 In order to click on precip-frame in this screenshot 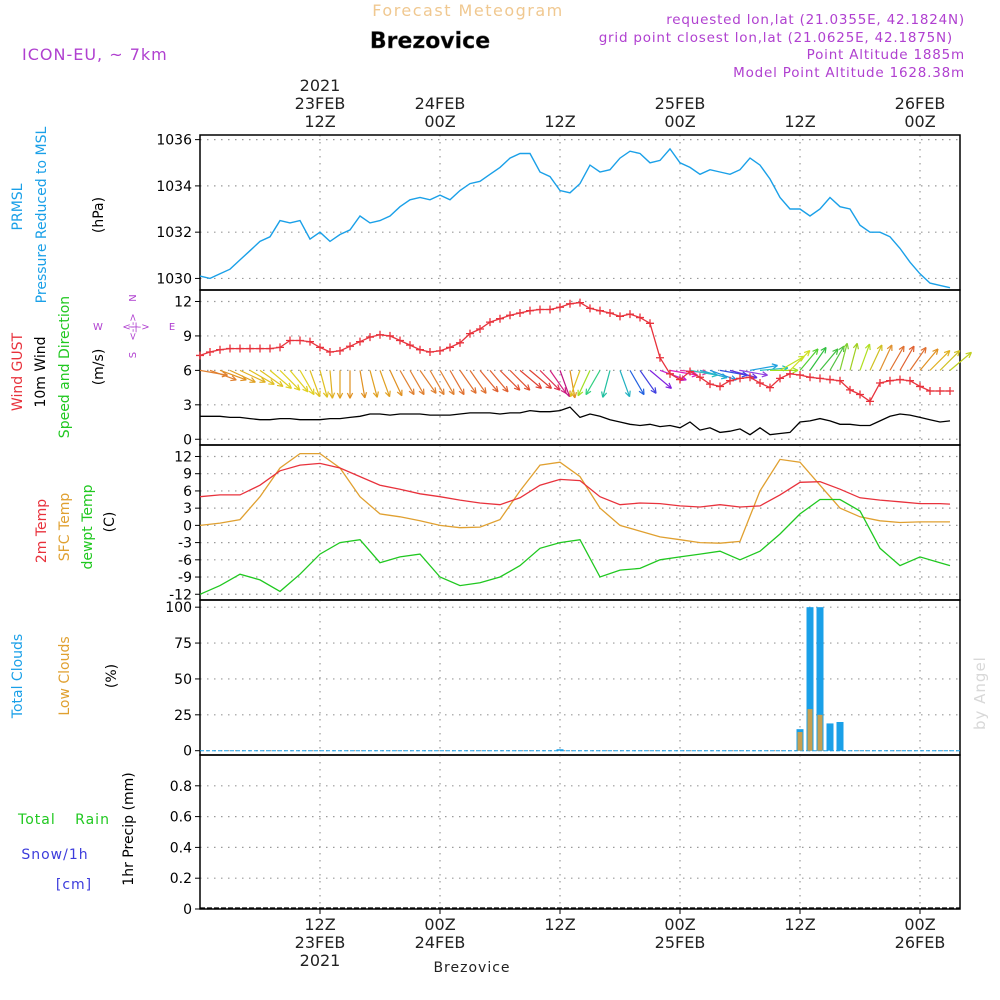, I will do `click(580, 832)`.